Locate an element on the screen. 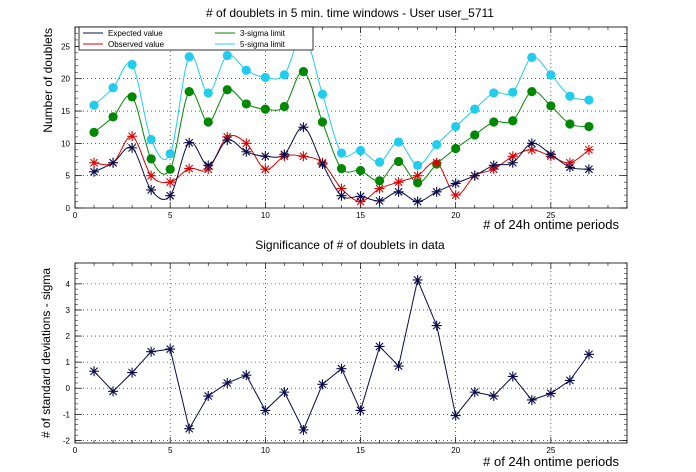  top-y-axis-title: Number of doublets is located at coordinates (48, 80).